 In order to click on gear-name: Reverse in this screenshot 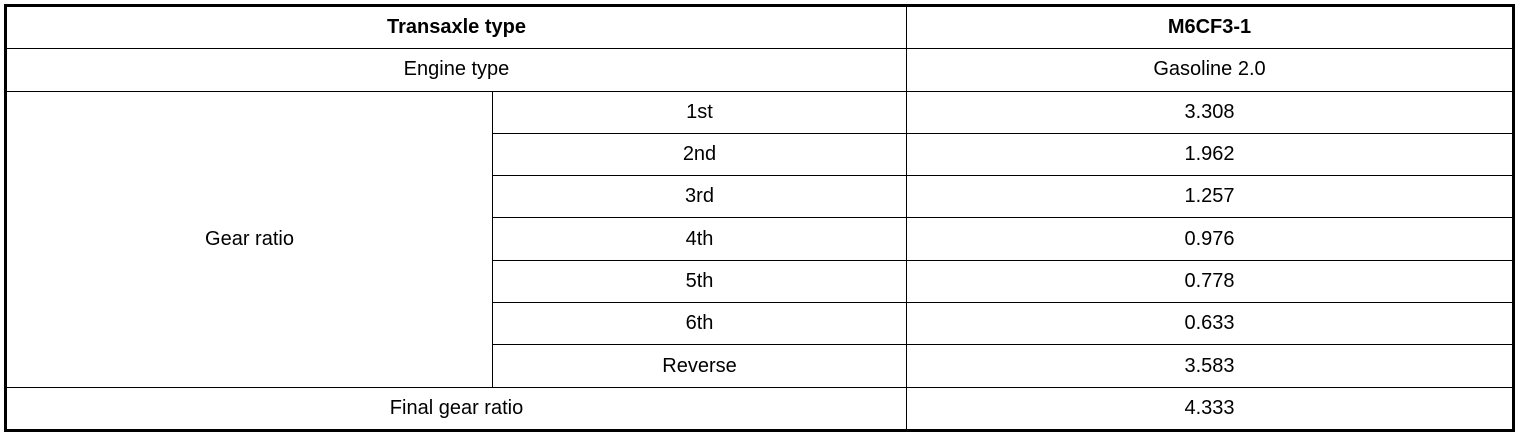, I will do `click(699, 366)`.